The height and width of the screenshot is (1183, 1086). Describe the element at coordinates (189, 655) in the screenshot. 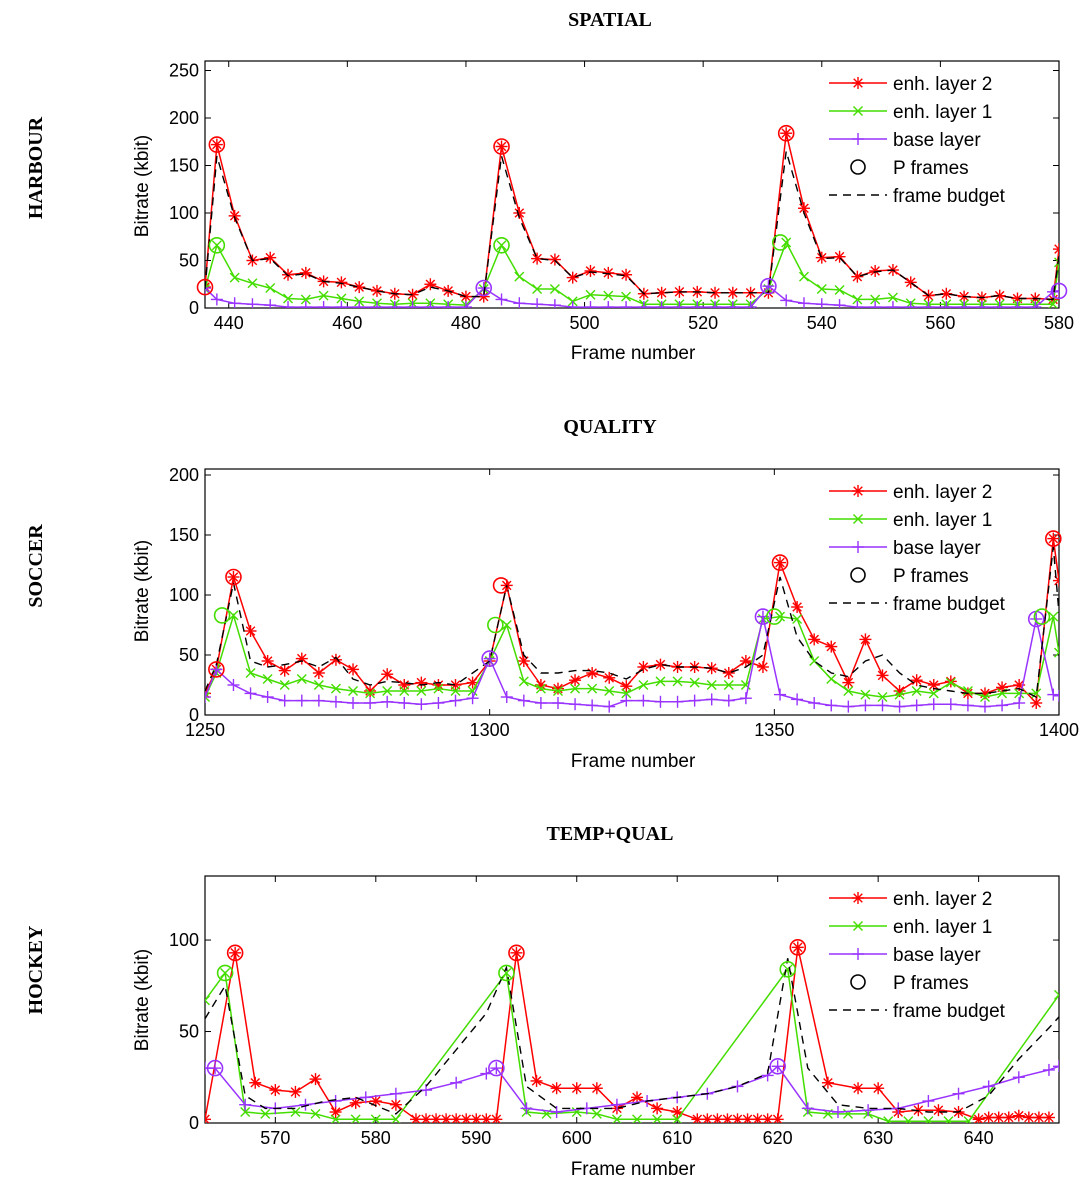

I see `y-tick-label: 50` at that location.